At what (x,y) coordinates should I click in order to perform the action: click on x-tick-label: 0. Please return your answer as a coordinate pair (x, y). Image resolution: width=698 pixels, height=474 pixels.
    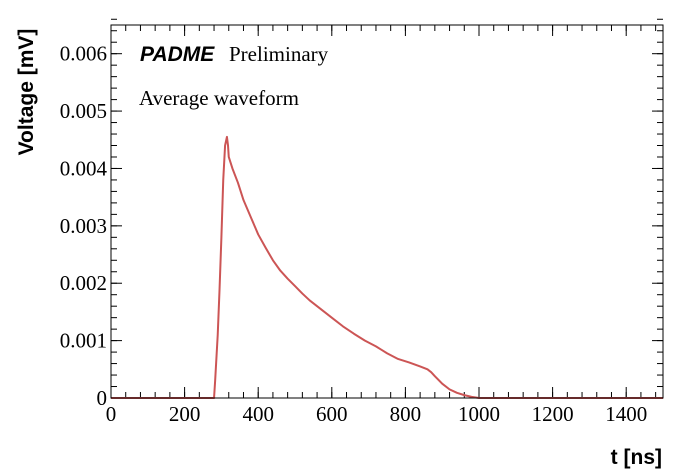
    Looking at the image, I should click on (111, 414).